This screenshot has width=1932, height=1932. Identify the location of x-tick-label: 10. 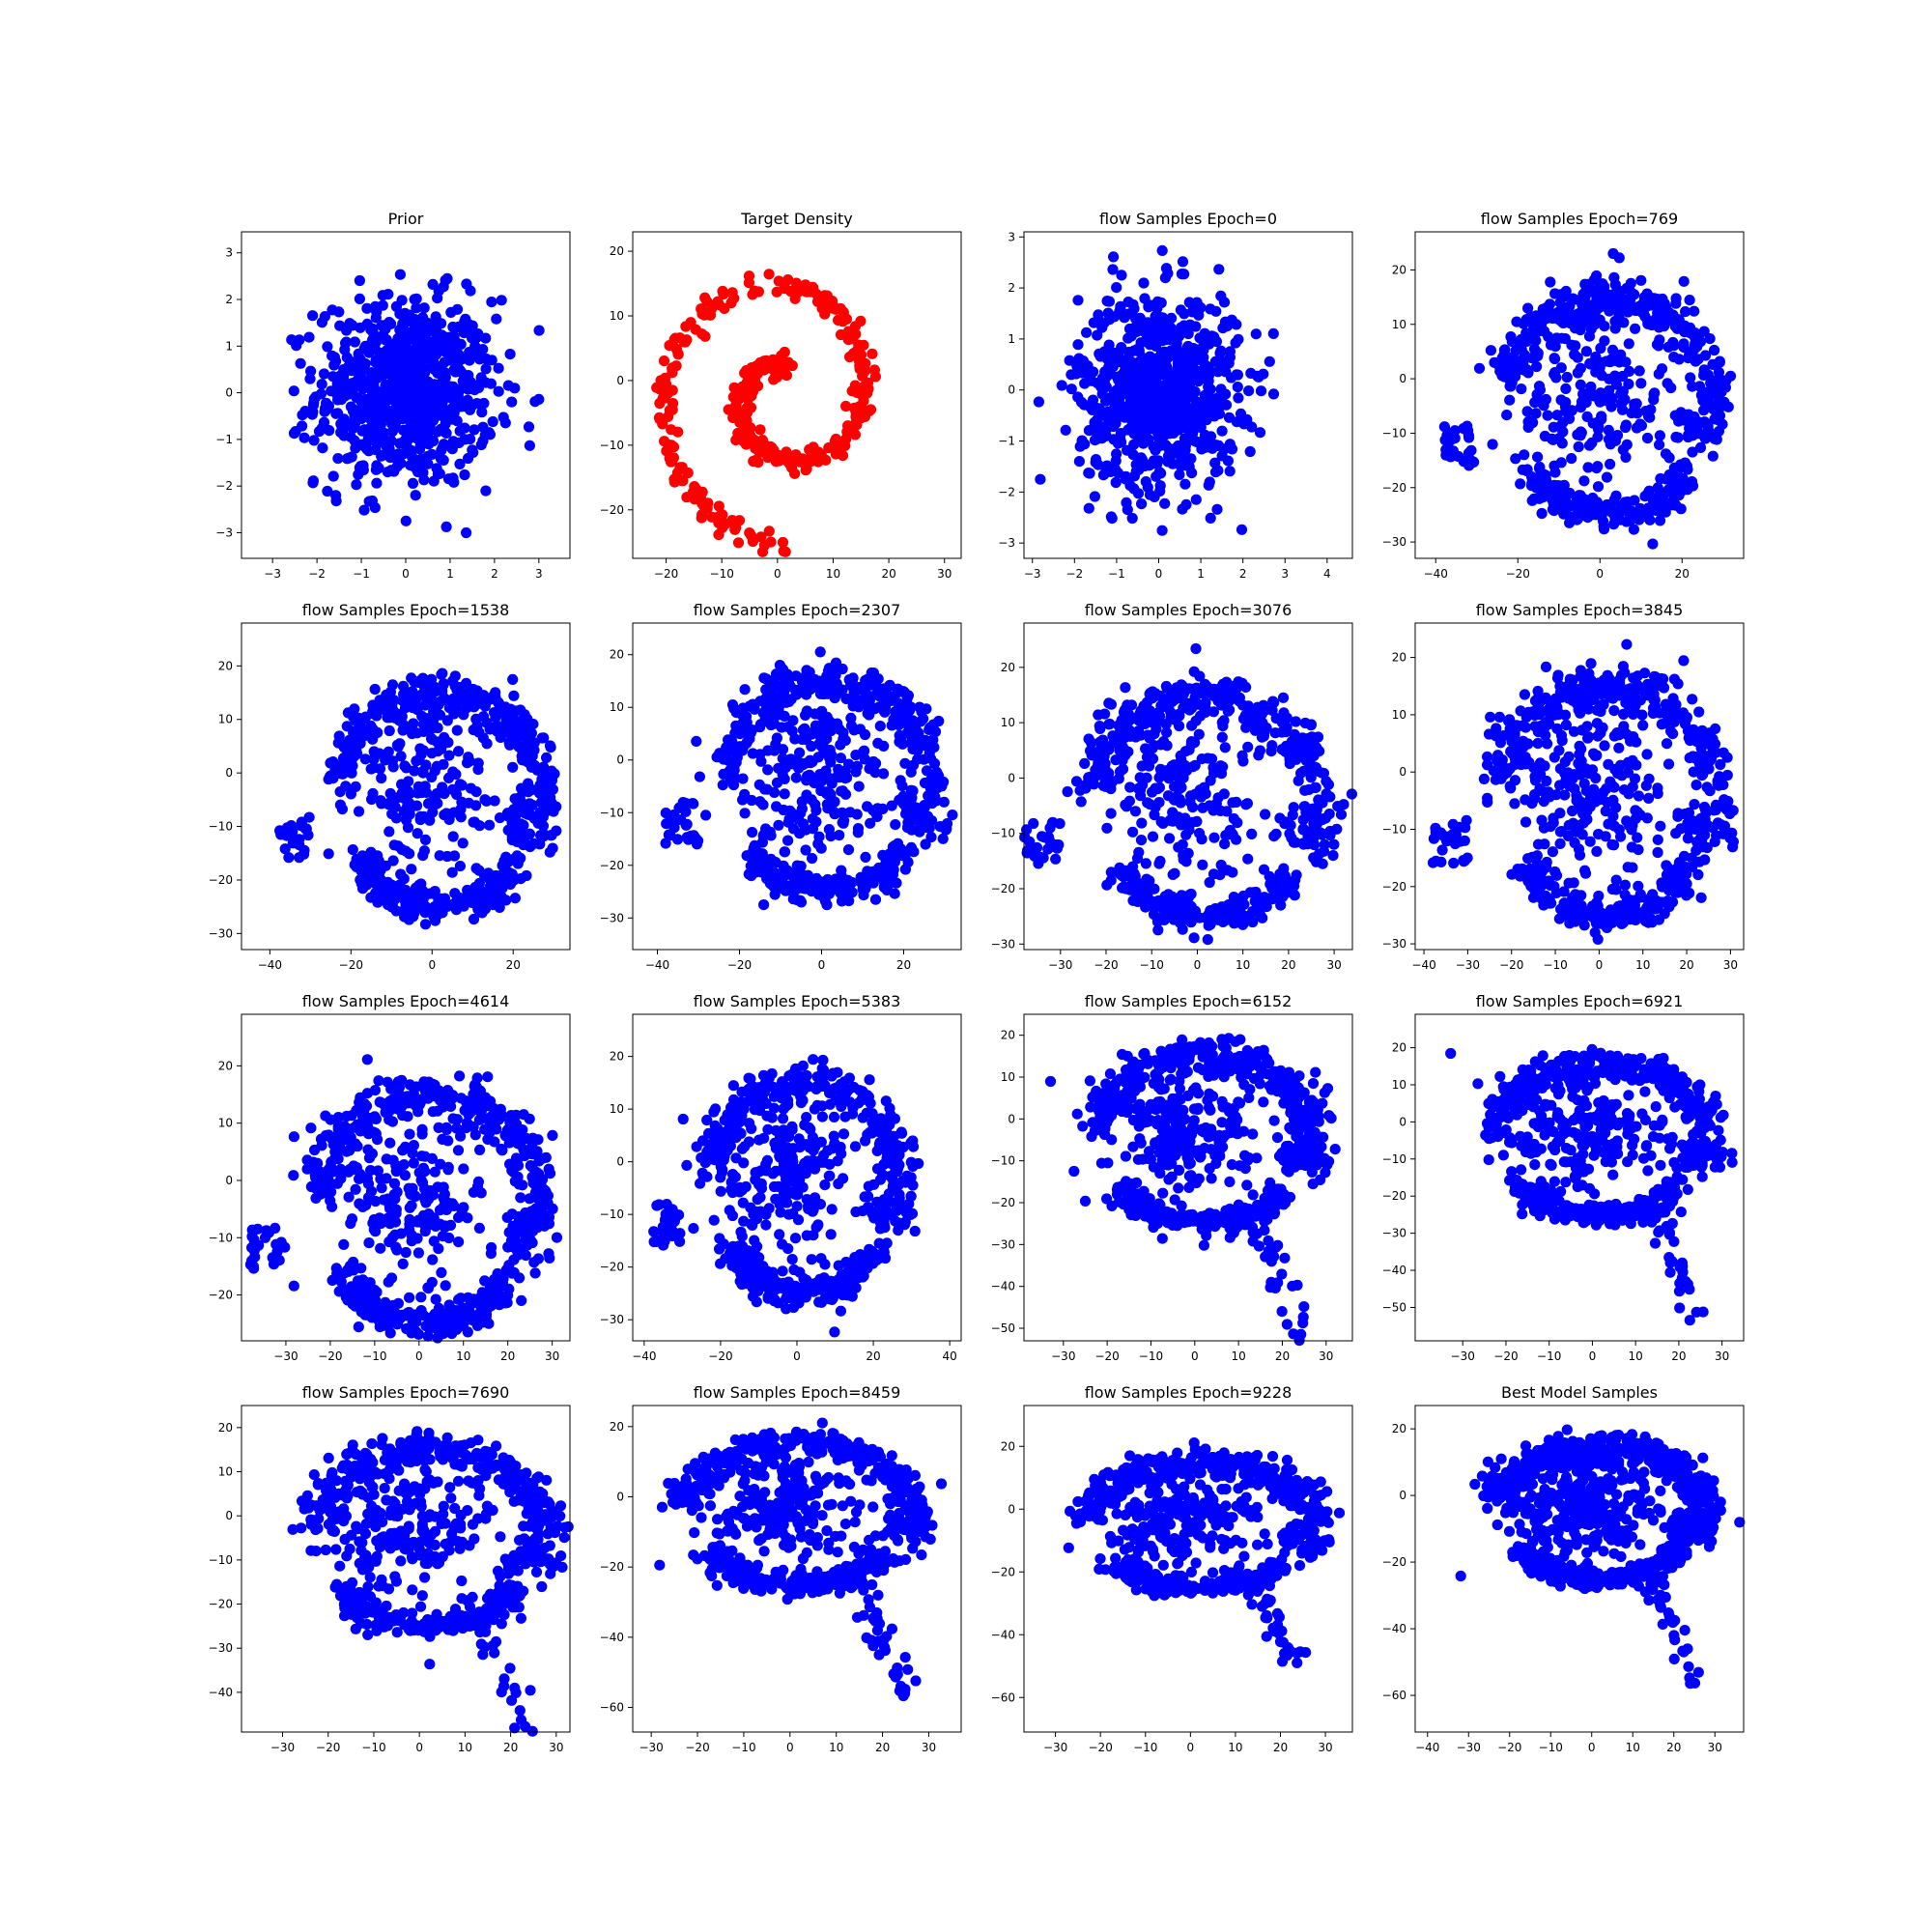
(833, 574).